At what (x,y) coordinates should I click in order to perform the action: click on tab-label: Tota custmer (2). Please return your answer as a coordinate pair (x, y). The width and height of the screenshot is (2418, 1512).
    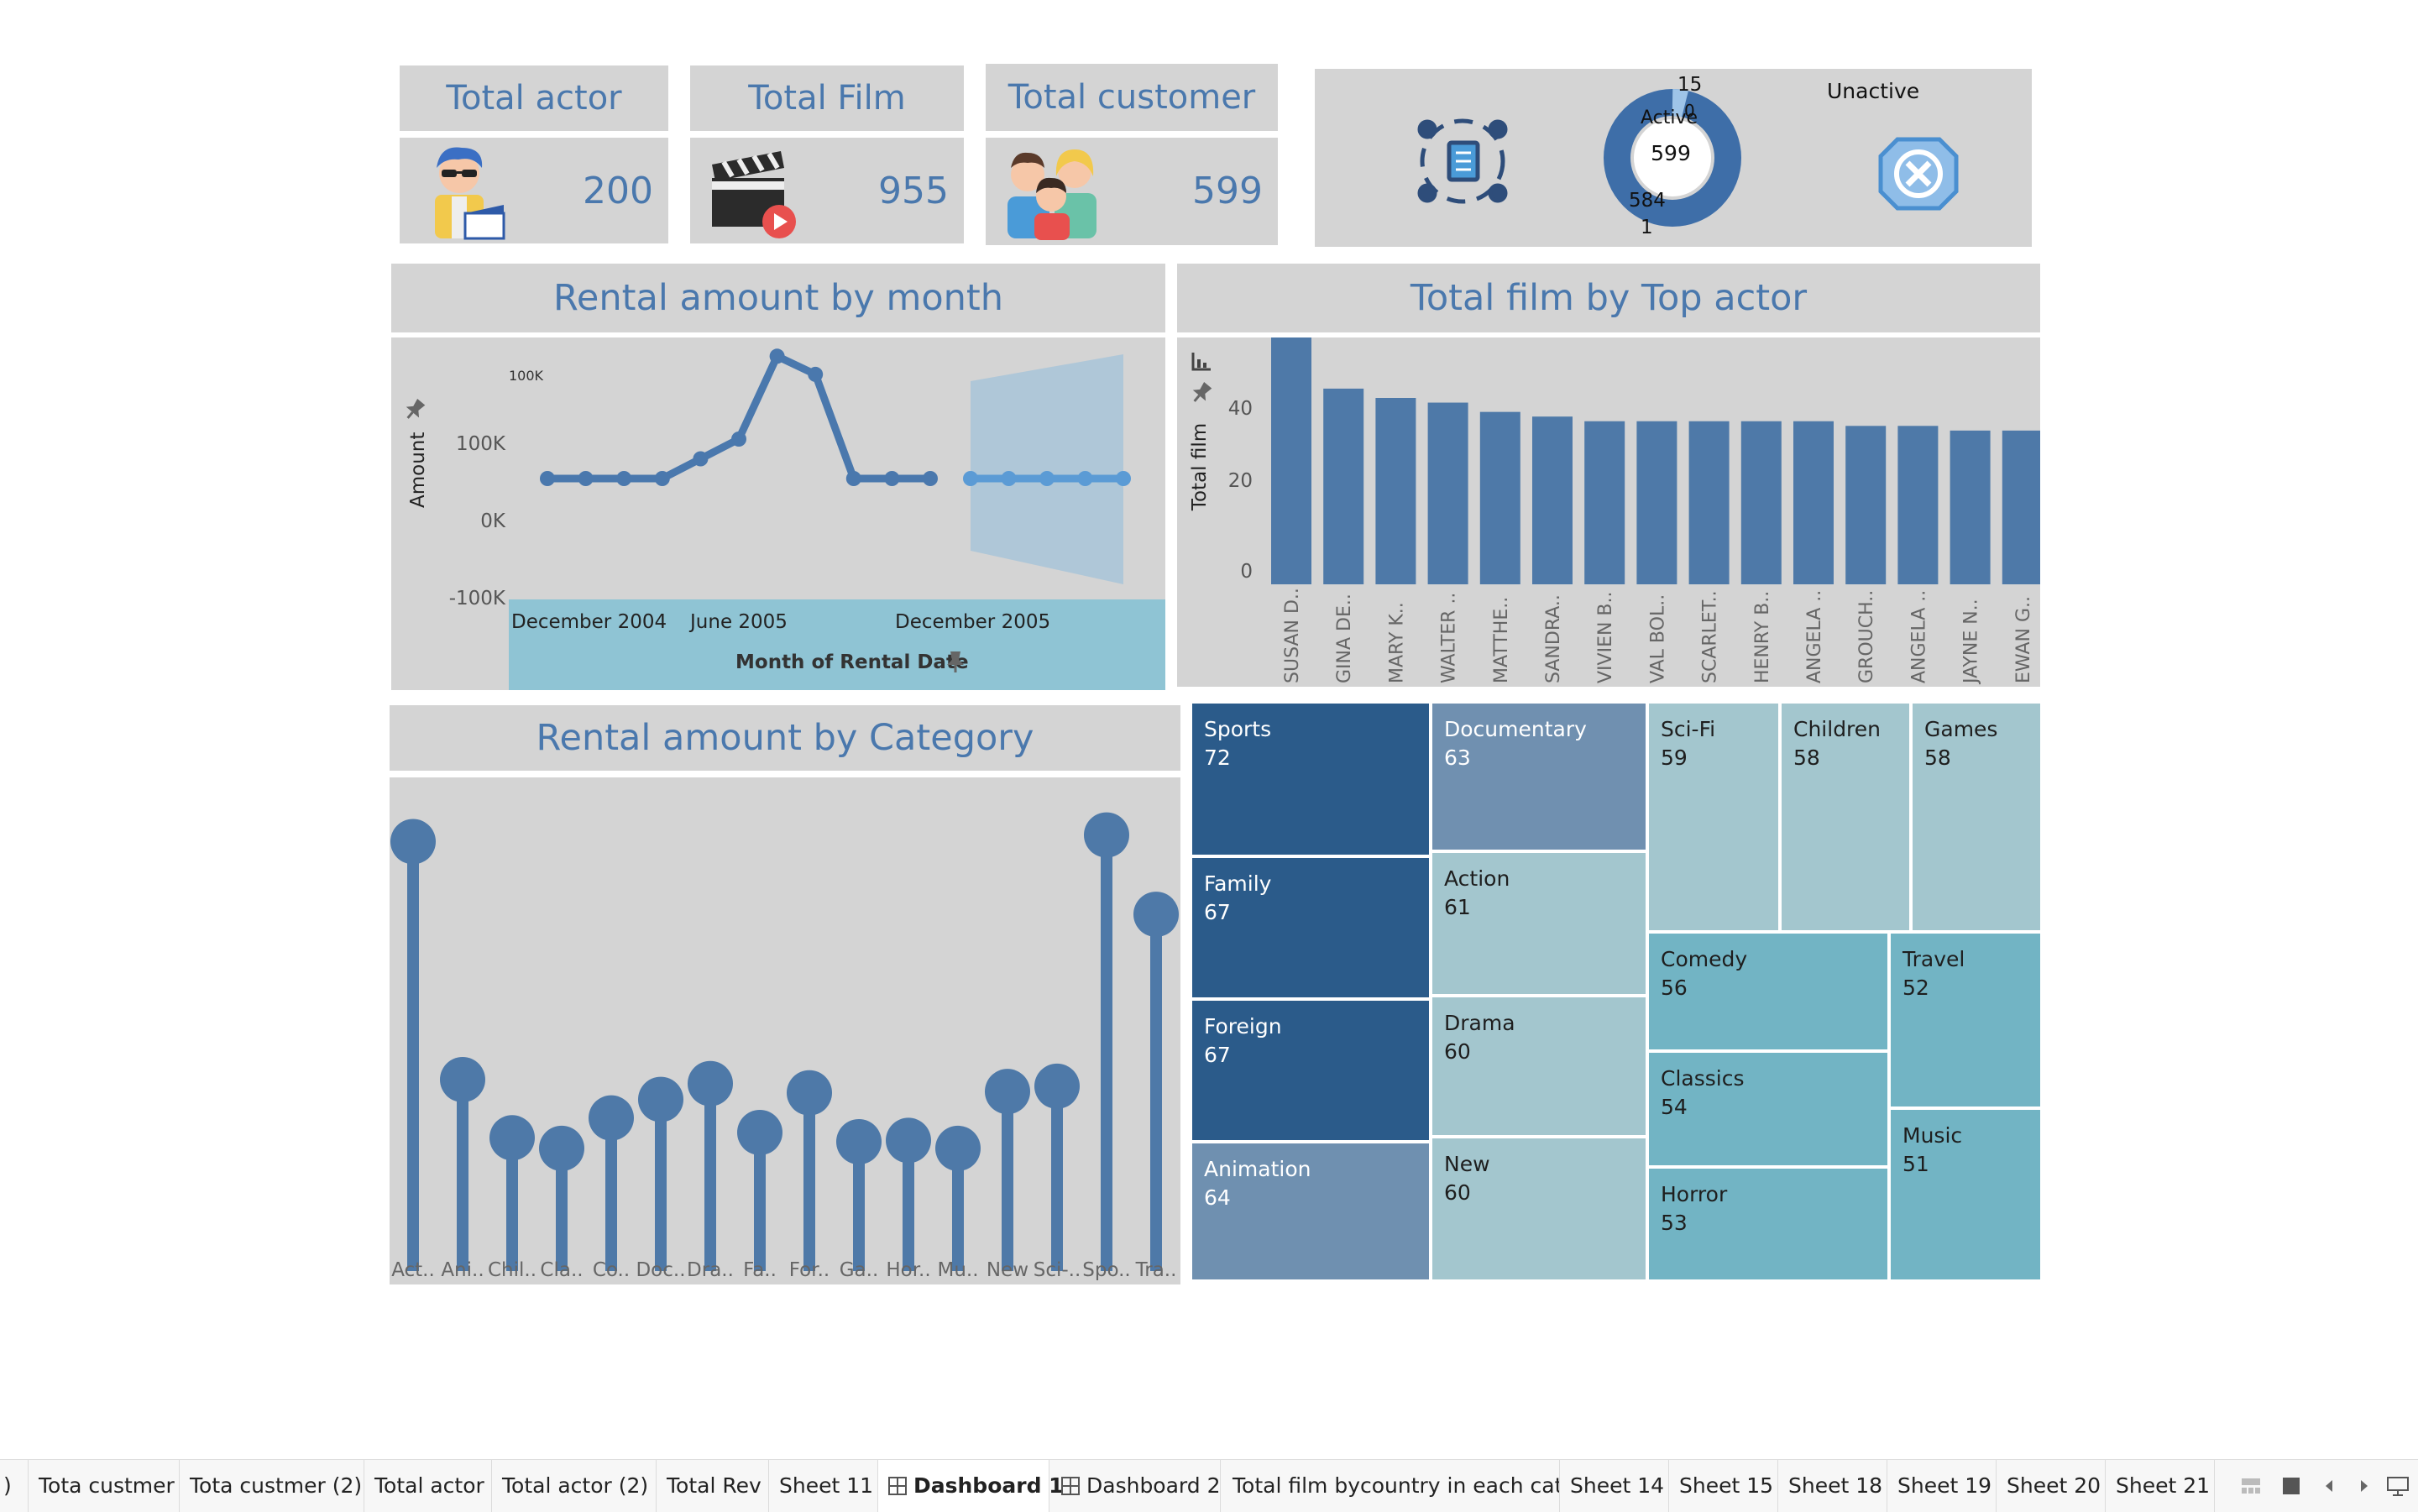
    Looking at the image, I should click on (276, 1485).